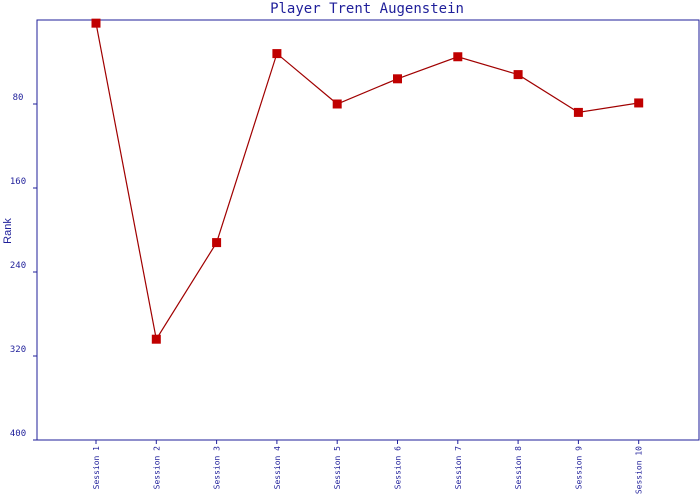 This screenshot has width=700, height=500. I want to click on x-tick-label: Session 6, so click(398, 468).